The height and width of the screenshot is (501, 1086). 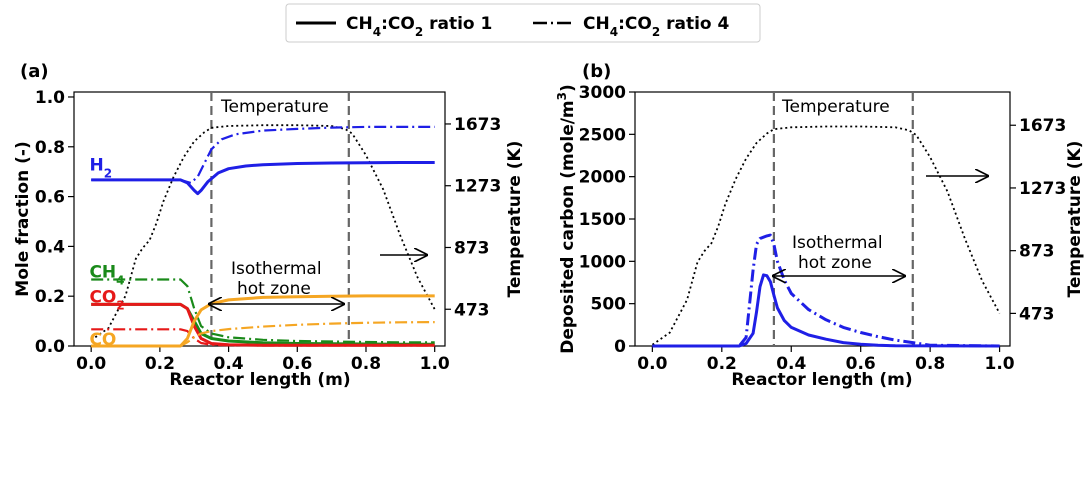 What do you see at coordinates (50, 148) in the screenshot?
I see `y-tick-label: 0.8` at bounding box center [50, 148].